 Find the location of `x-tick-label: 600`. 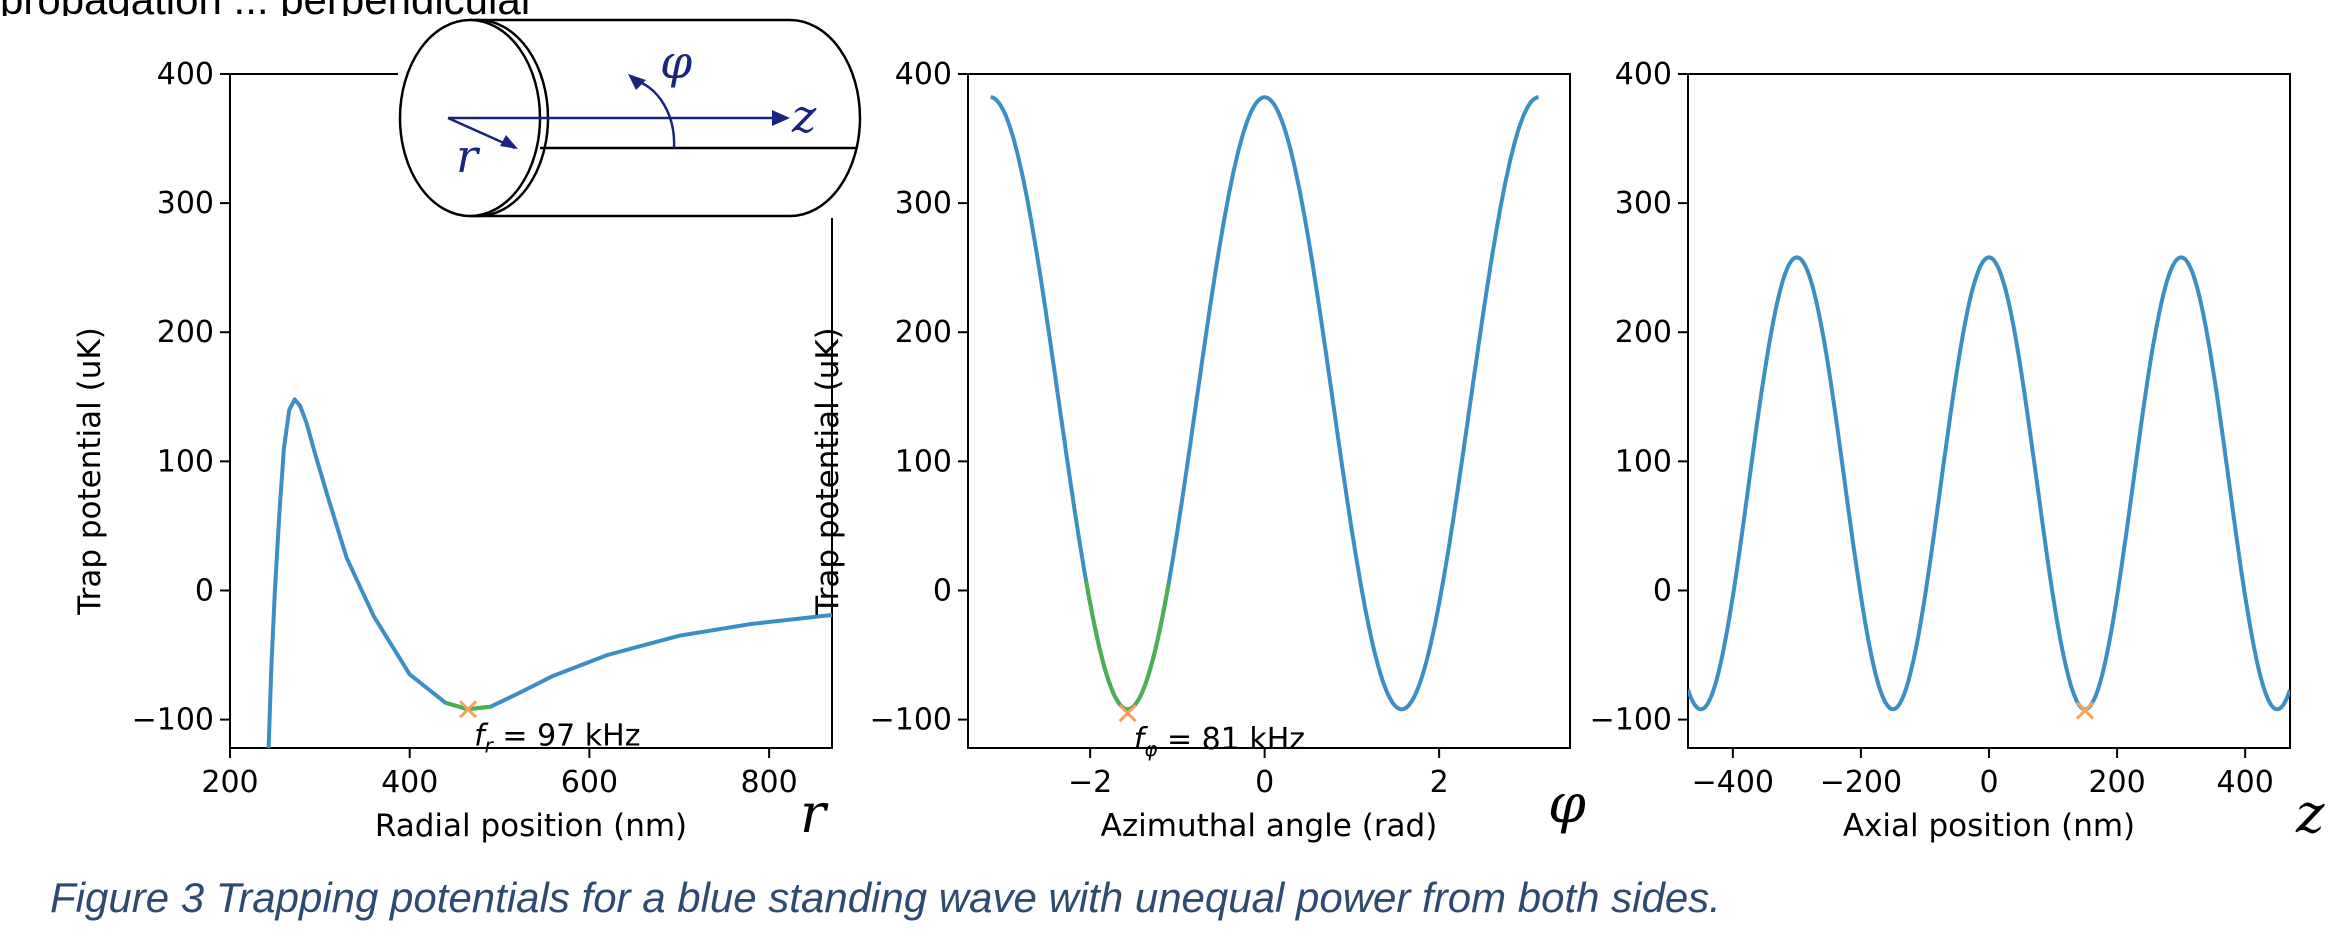

x-tick-label: 600 is located at coordinates (589, 782).